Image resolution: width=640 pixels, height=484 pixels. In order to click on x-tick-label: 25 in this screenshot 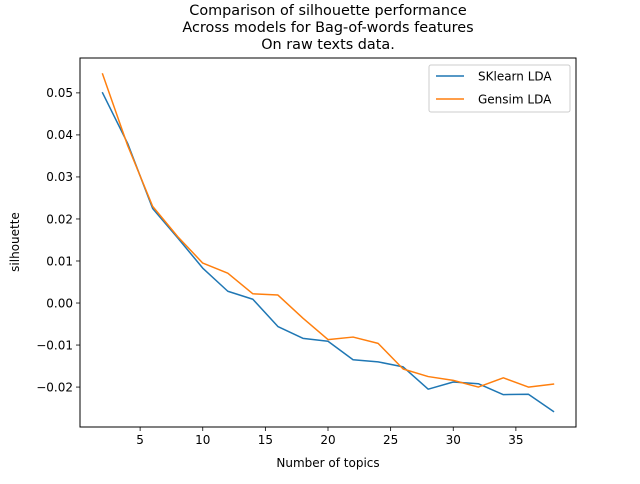, I will do `click(390, 440)`.